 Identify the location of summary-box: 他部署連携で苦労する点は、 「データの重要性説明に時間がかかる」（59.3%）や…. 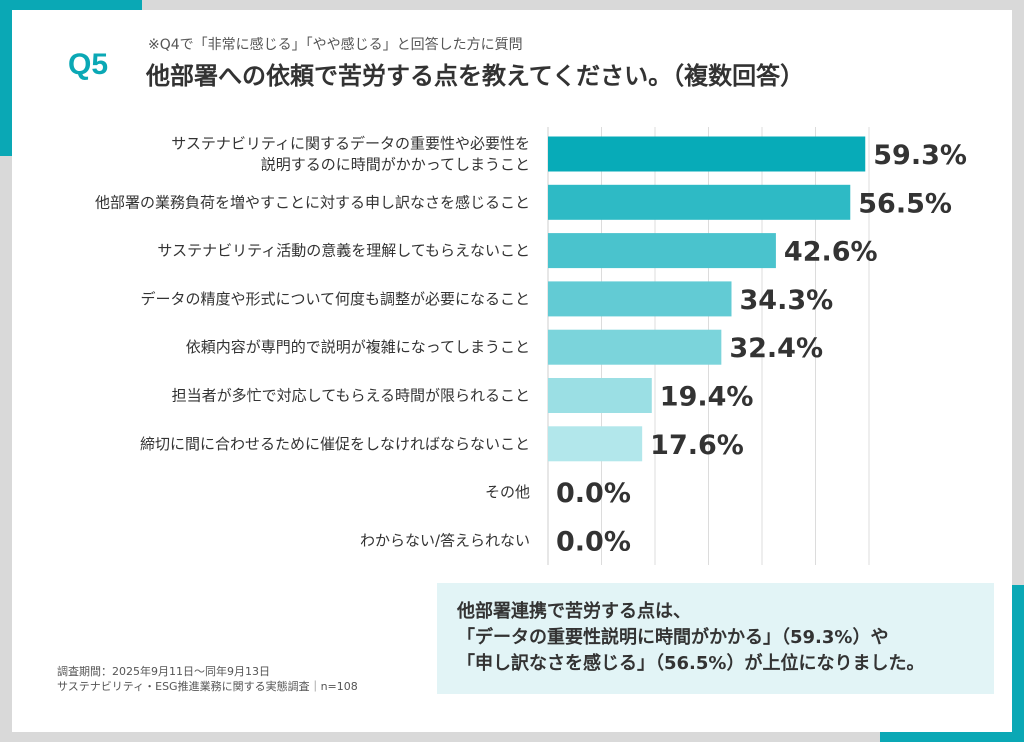
(715, 638).